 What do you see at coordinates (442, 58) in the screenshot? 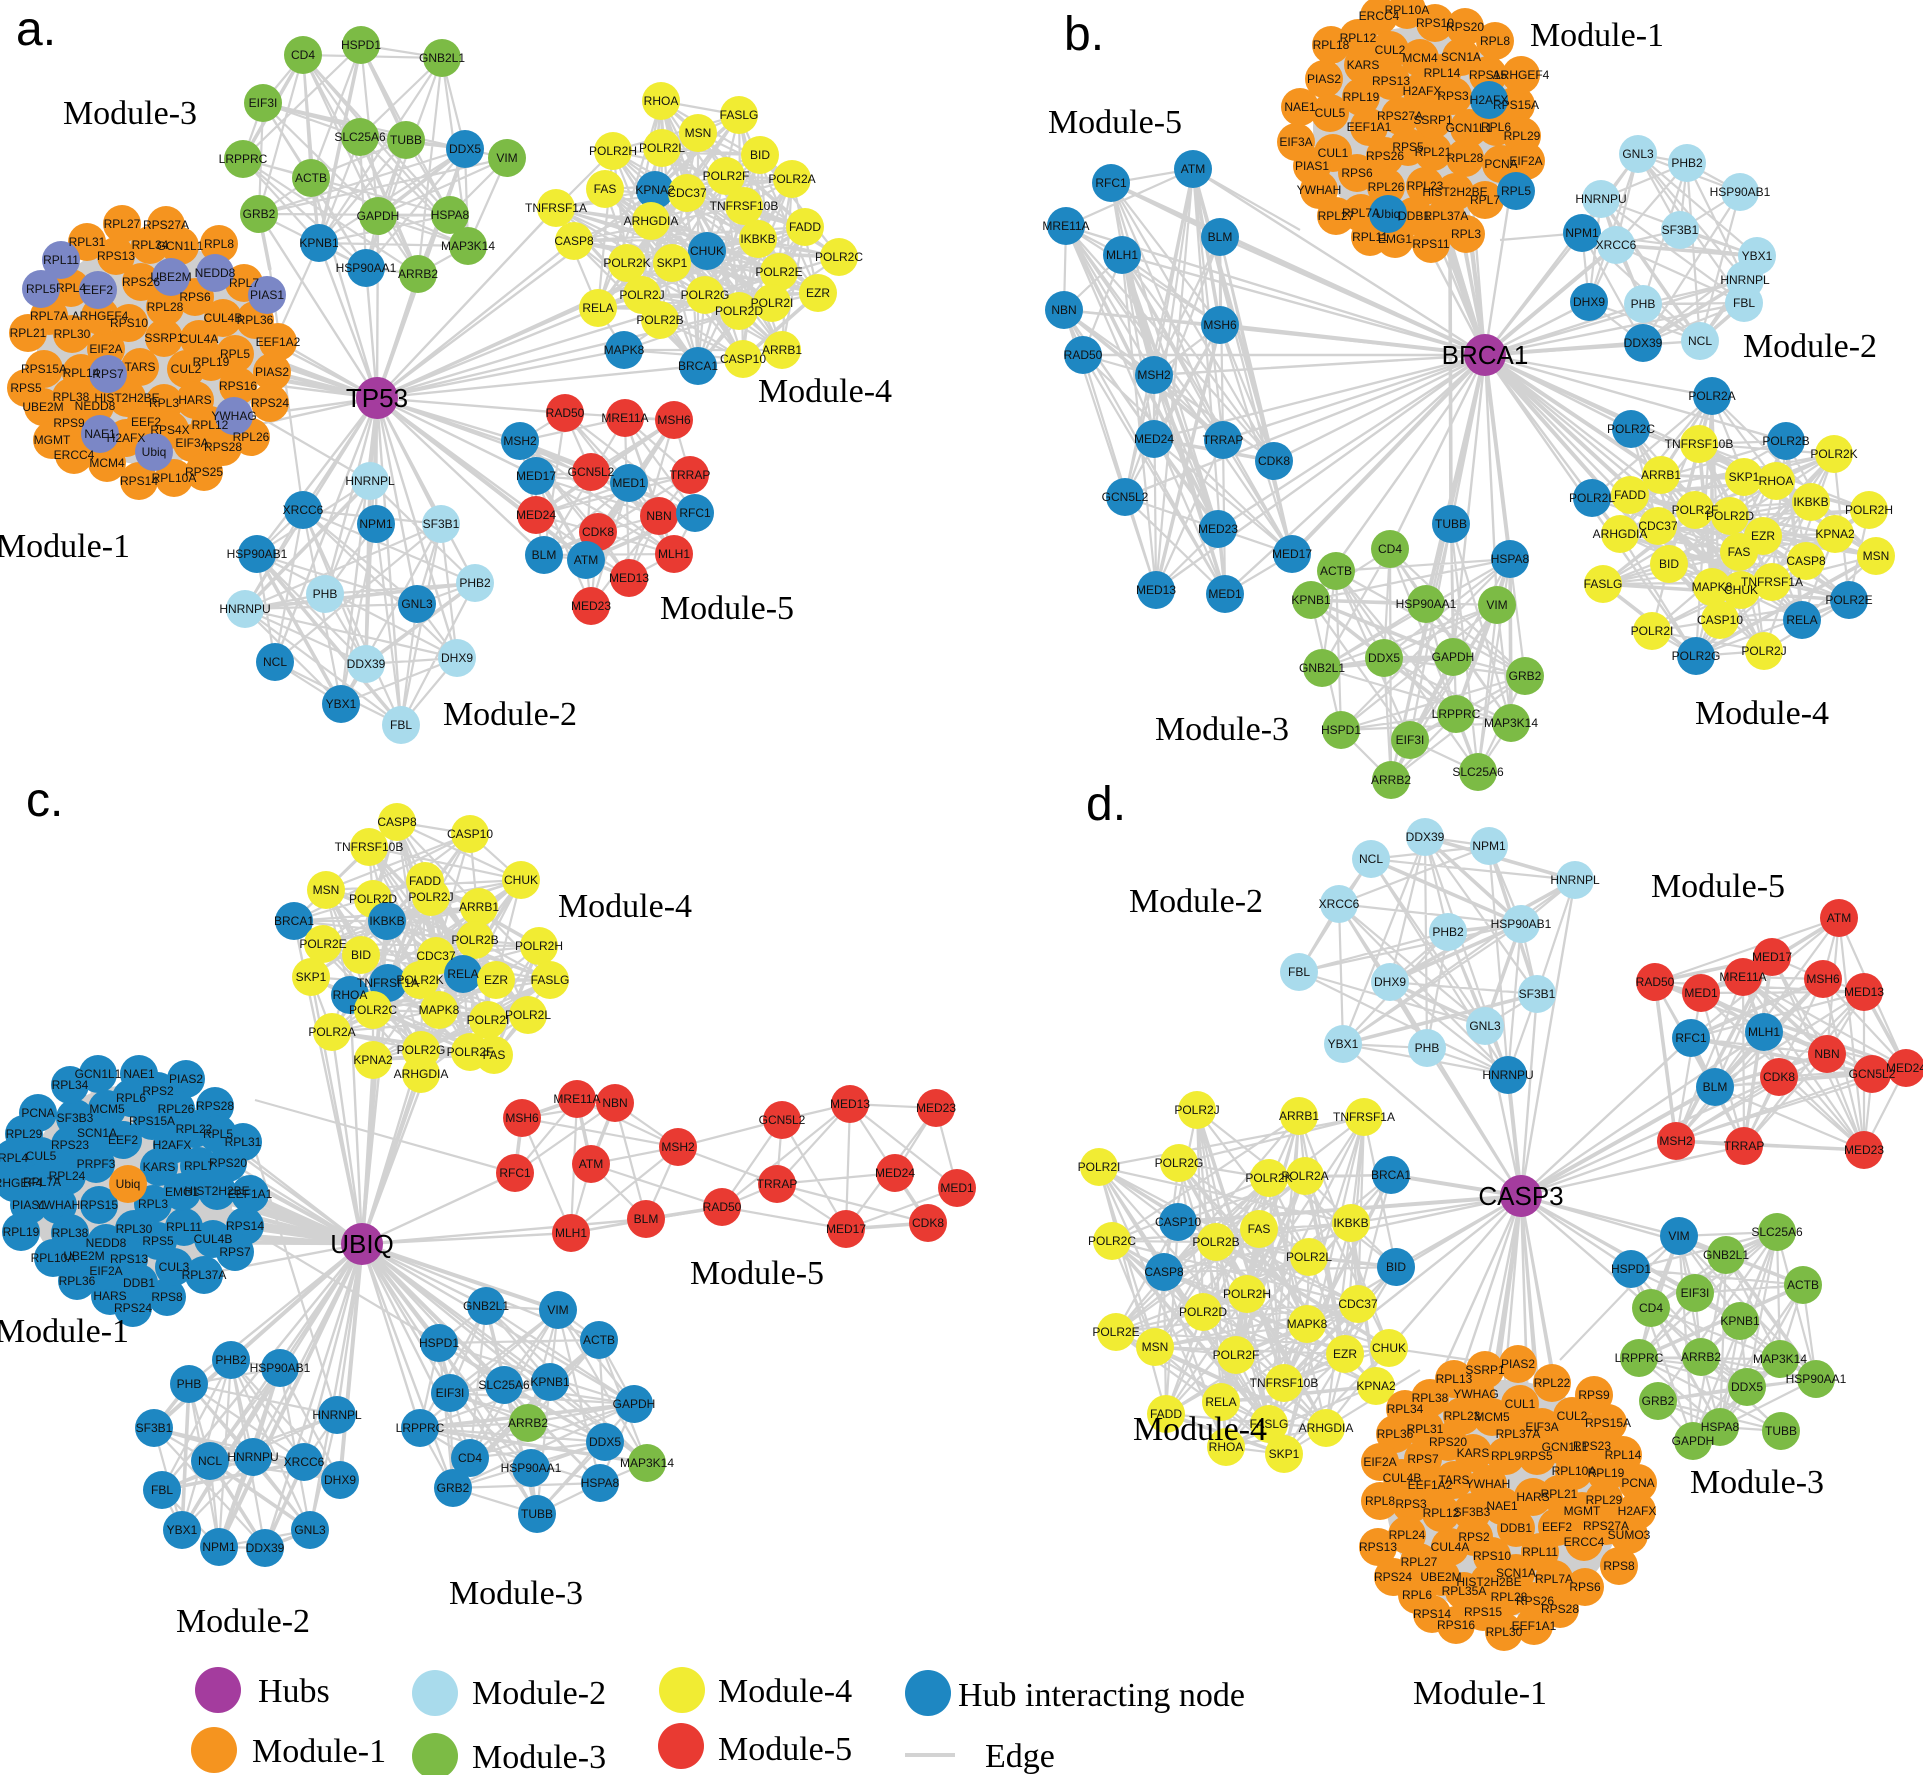
I see `svg-text: GNB2L1` at bounding box center [442, 58].